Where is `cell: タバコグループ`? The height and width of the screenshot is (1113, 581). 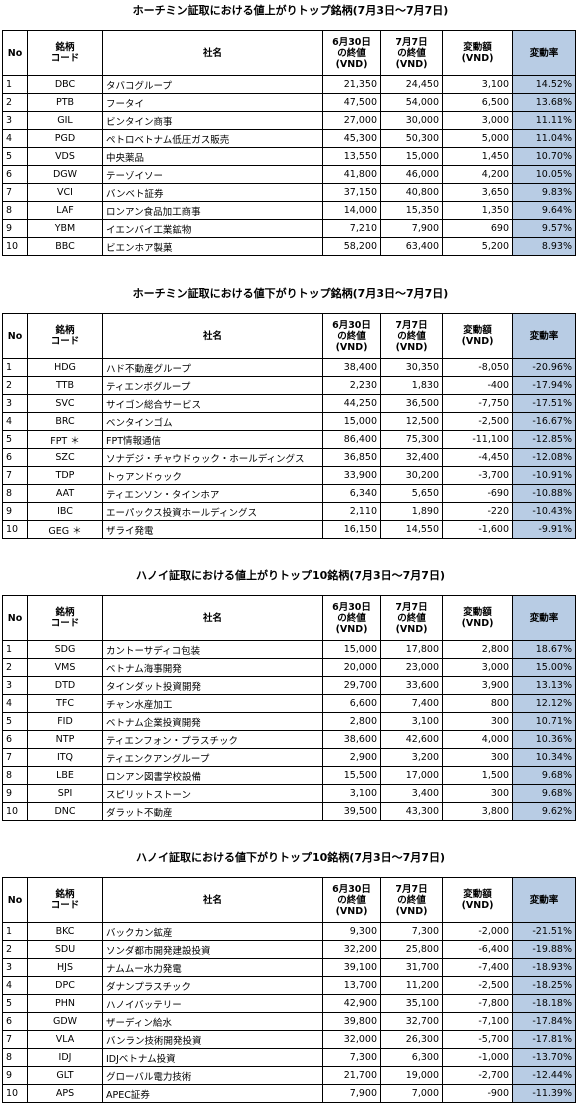 cell: タバコグループ is located at coordinates (212, 84).